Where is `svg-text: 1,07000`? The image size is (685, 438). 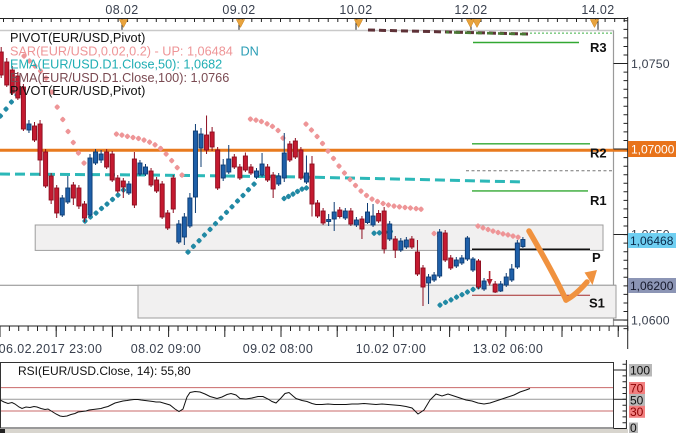
svg-text: 1,07000 is located at coordinates (653, 150).